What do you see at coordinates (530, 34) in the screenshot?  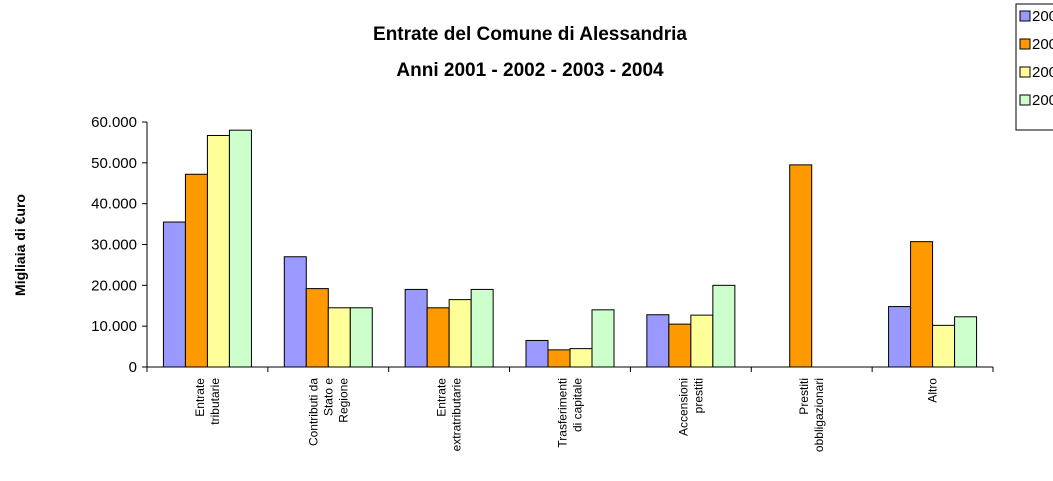 I see `chart-title: Entrate del Comune di Alessandria` at bounding box center [530, 34].